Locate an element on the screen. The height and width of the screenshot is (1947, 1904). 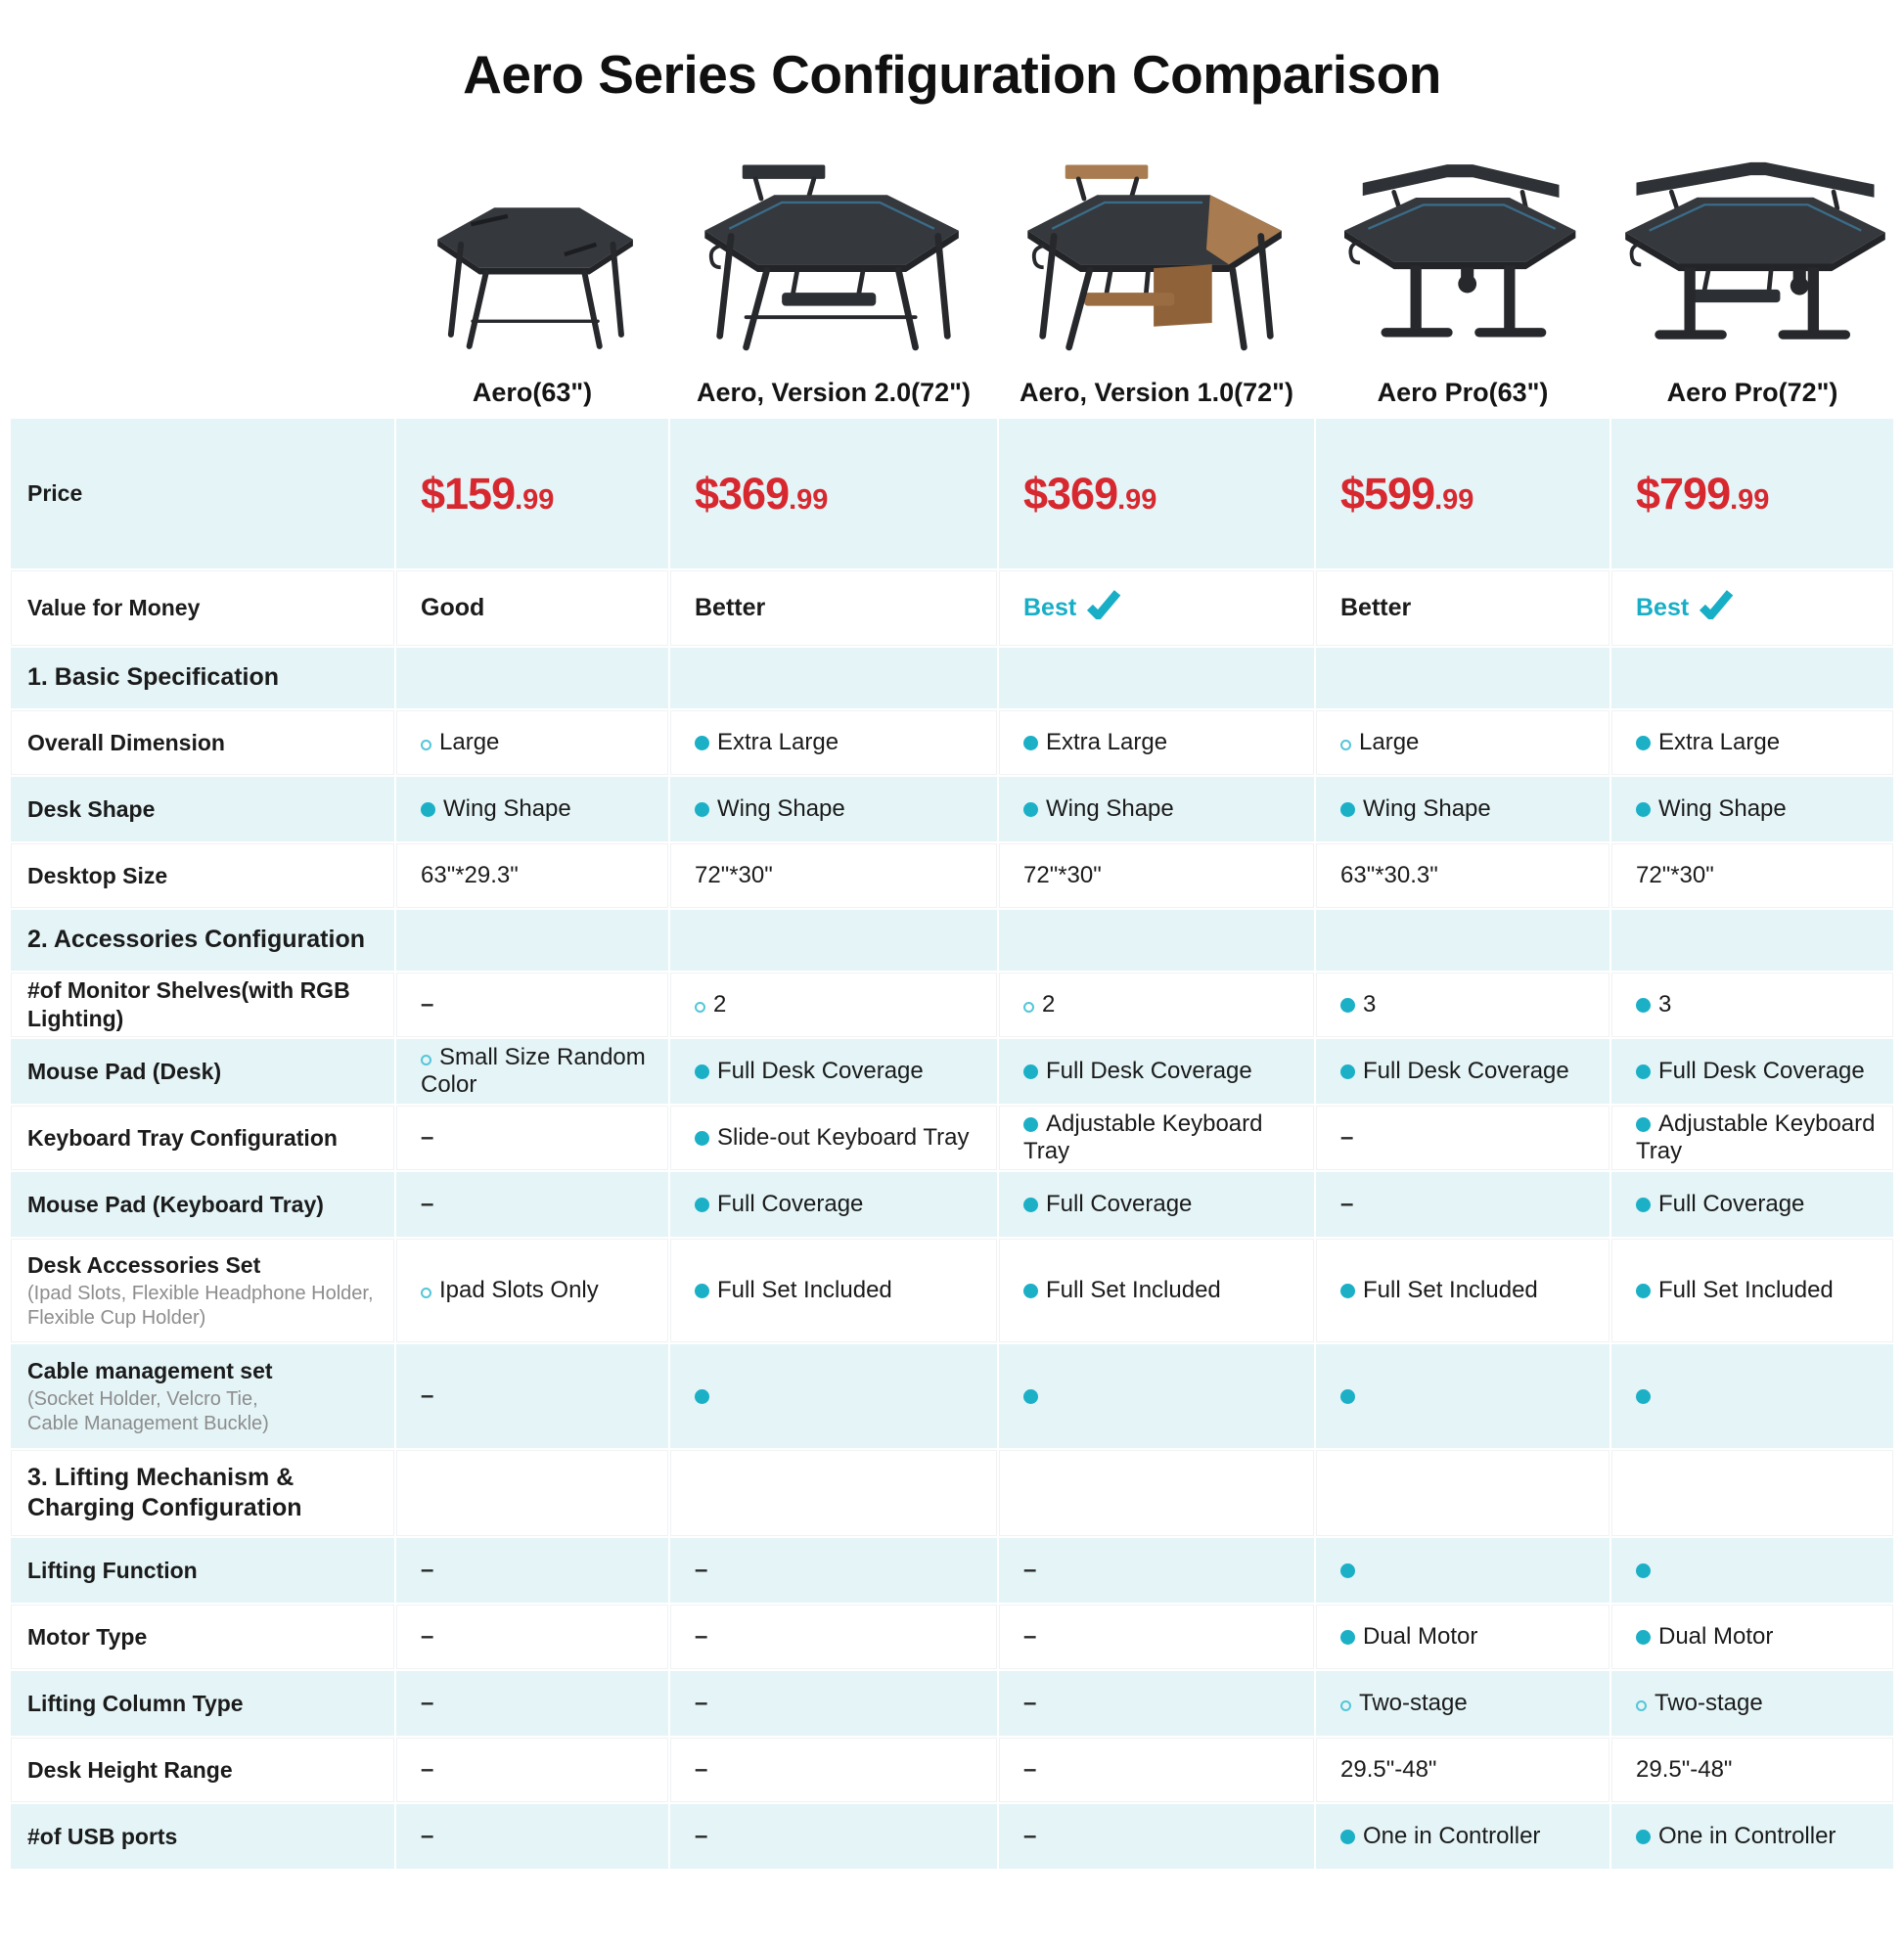
table-row-basic_specification: 1. Basic Specification is located at coordinates (952, 678).